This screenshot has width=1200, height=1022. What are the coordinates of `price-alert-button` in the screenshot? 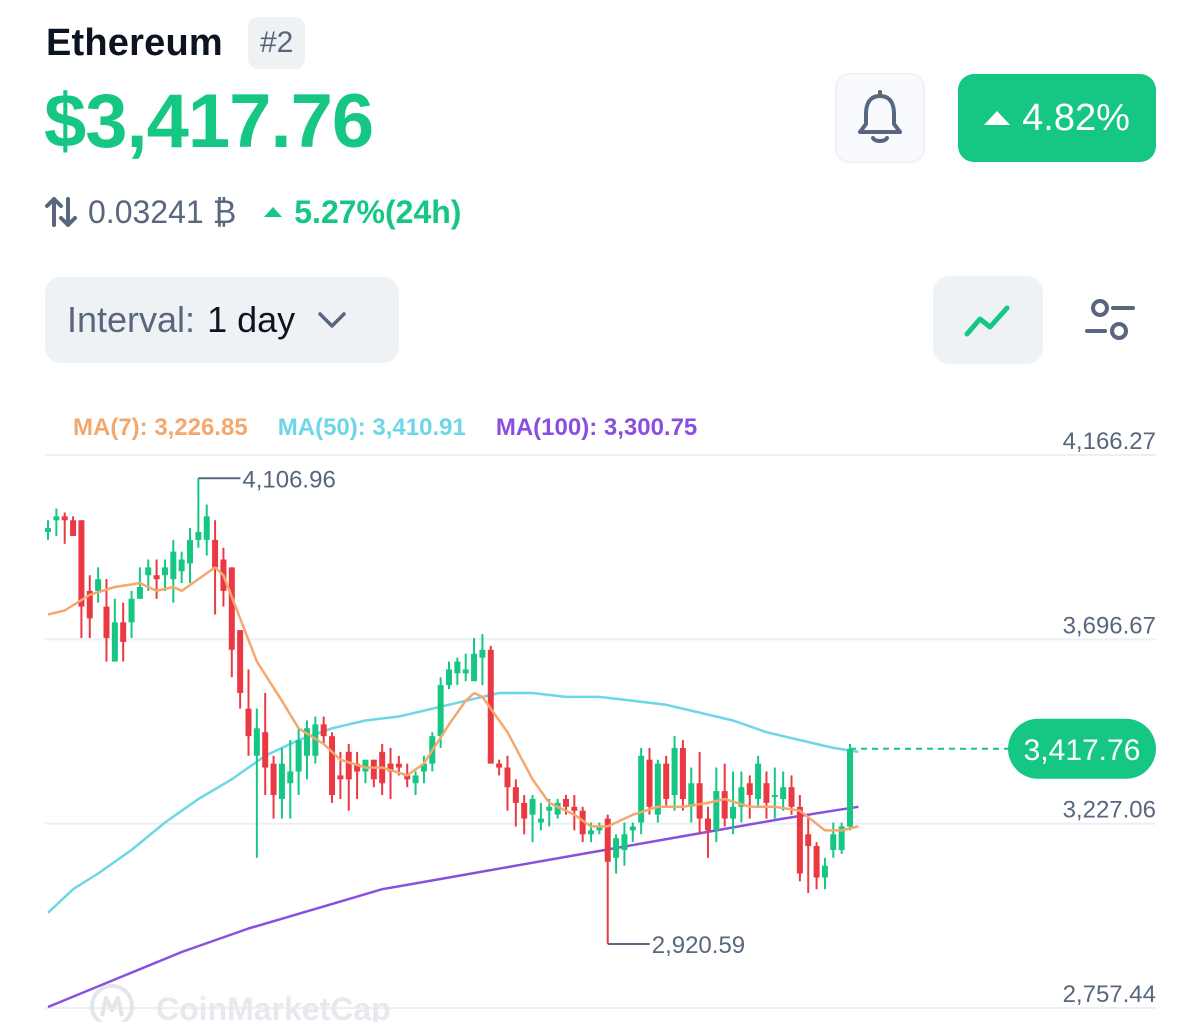 It's located at (880, 118).